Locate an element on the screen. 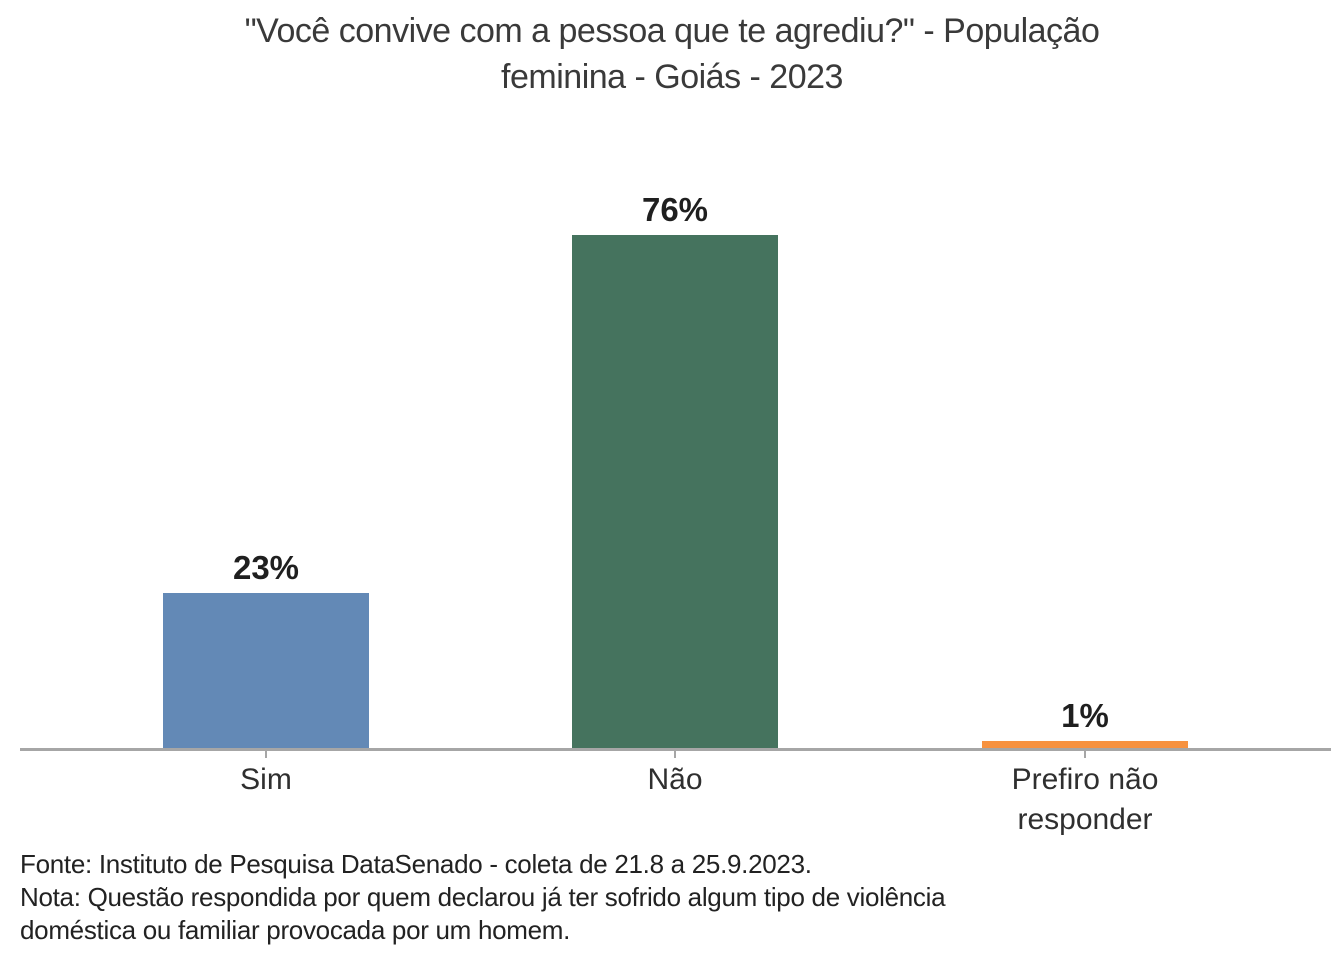  category-label-prefiro-nao-responder: Prefiro não responder is located at coordinates (1085, 799).